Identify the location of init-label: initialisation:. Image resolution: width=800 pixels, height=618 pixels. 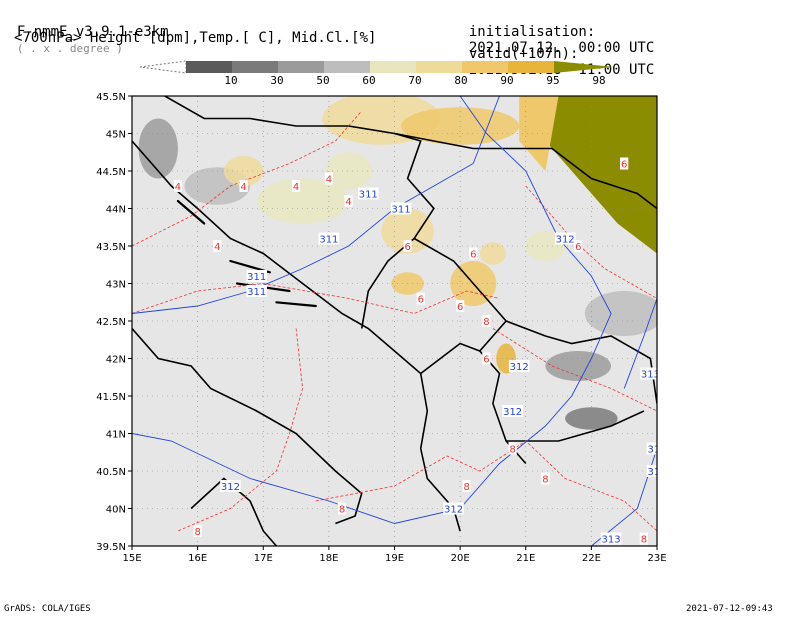
(532, 32).